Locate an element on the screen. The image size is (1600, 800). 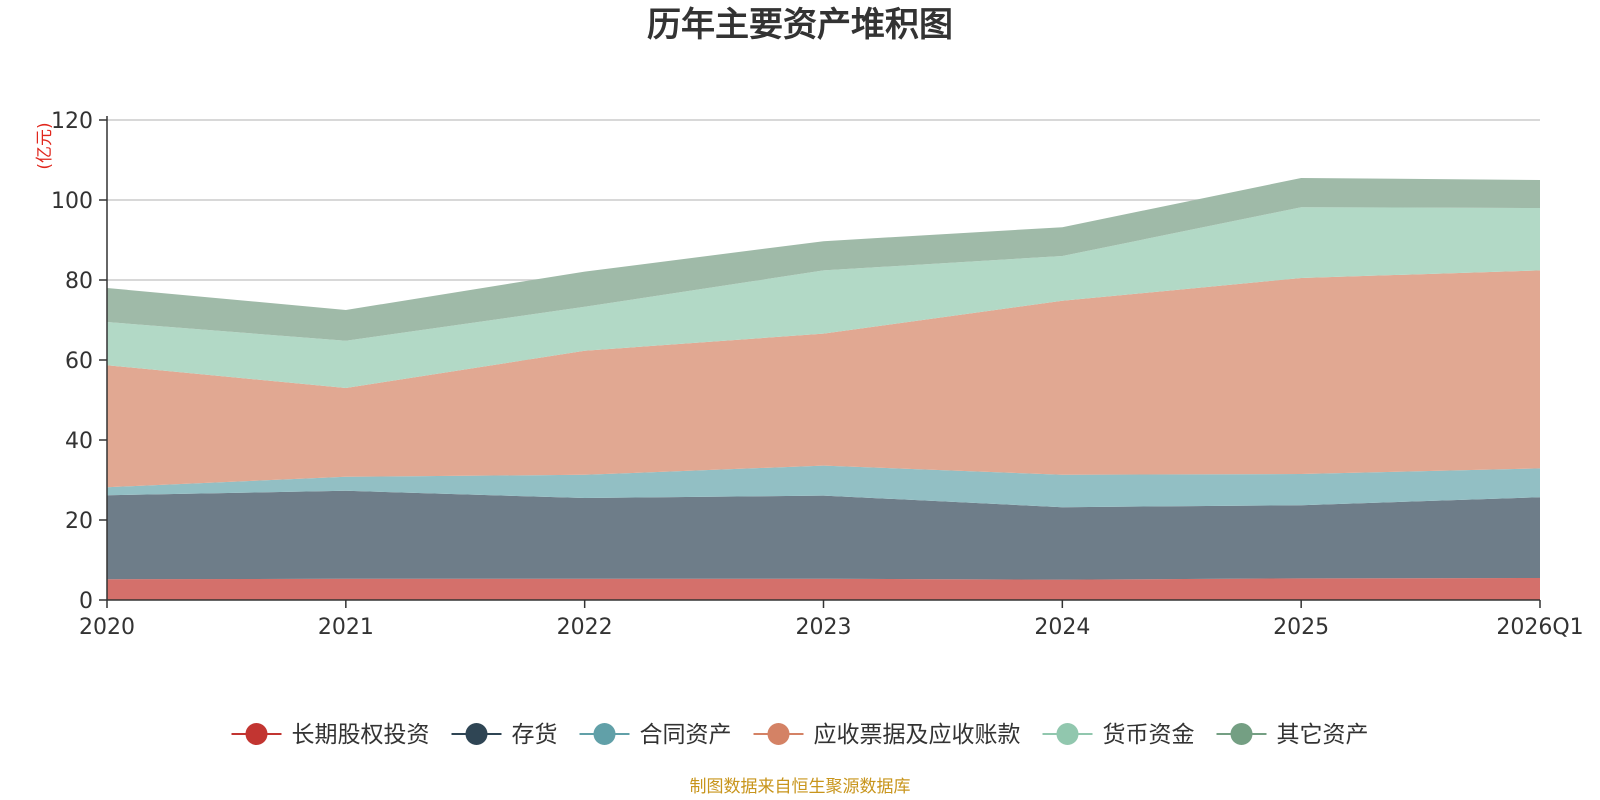
legend-item-2: 合同资产 is located at coordinates (655, 735).